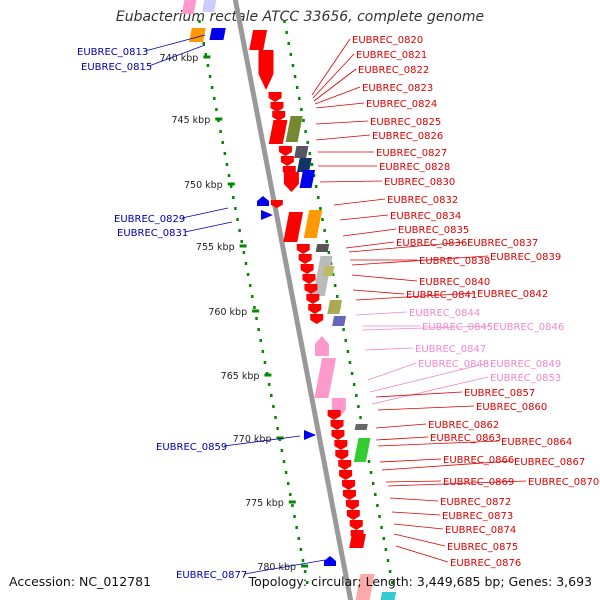 The width and height of the screenshot is (600, 600). What do you see at coordinates (405, 122) in the screenshot?
I see `gene-label-eubrec_0825: EUBREC_0825` at bounding box center [405, 122].